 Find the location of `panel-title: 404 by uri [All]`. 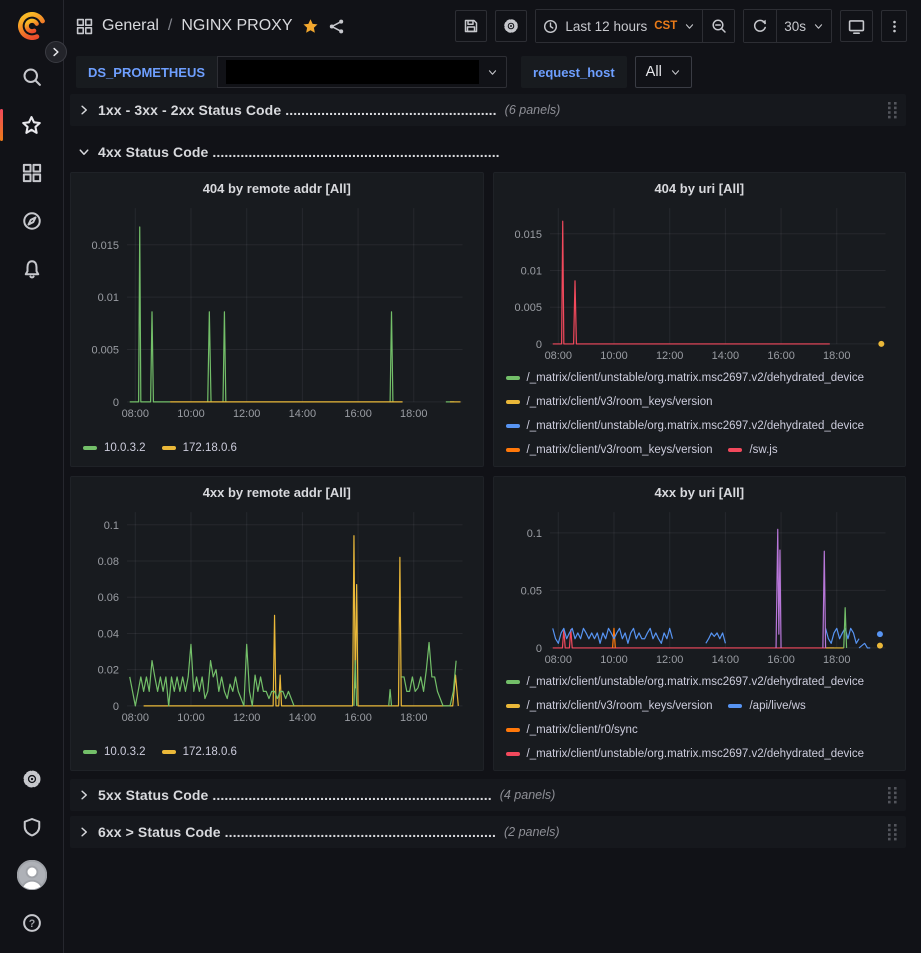

panel-title: 404 by uri [All] is located at coordinates (699, 188).